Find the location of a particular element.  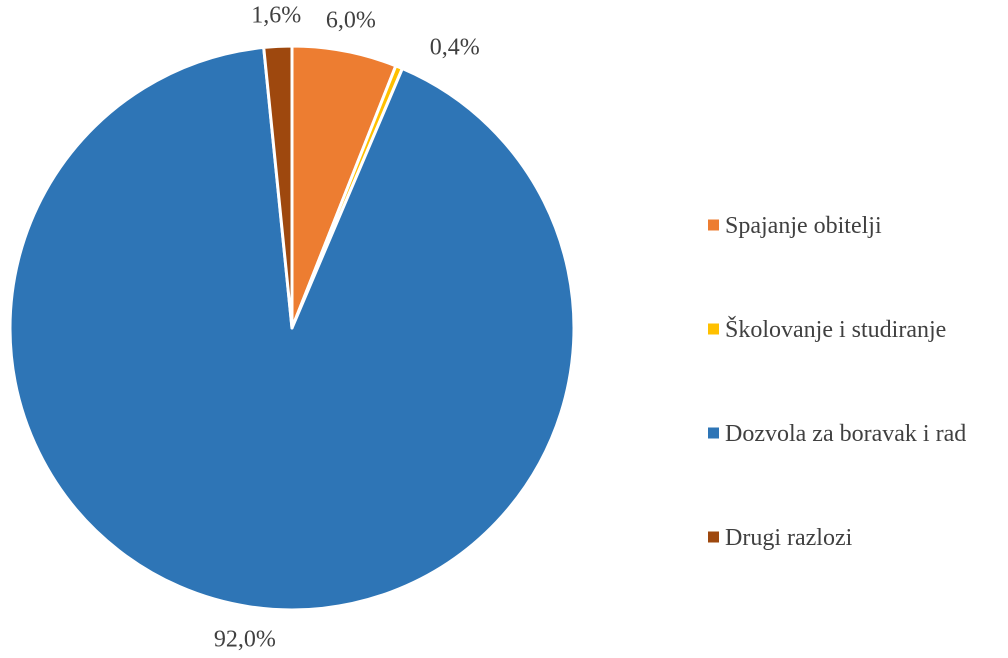

data-label-spajanje-obitelji: 6,0% is located at coordinates (351, 21).